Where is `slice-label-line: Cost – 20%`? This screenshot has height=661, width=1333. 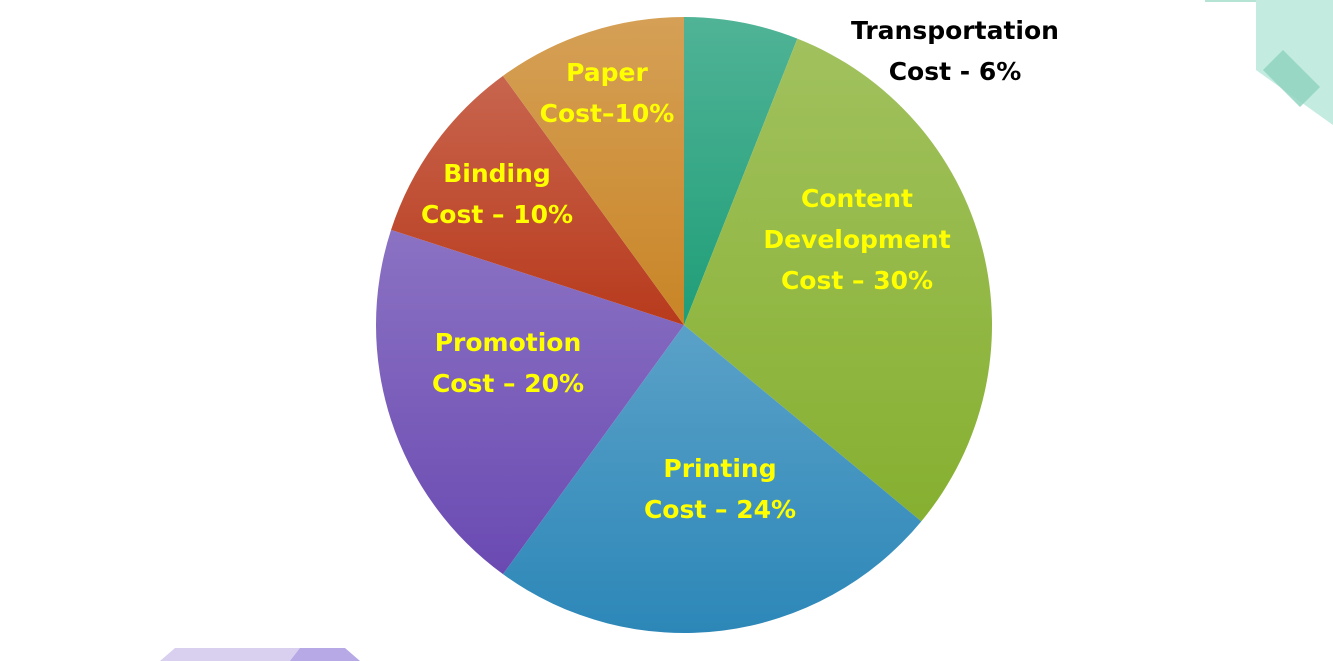 slice-label-line: Cost – 20% is located at coordinates (508, 383).